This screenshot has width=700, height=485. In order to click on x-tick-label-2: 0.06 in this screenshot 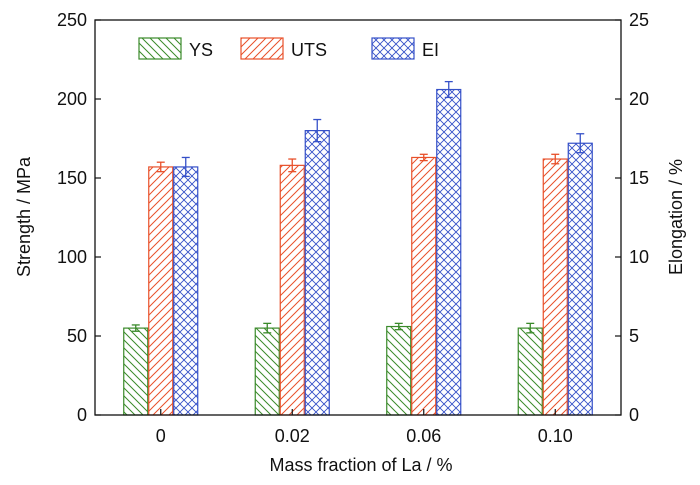, I will do `click(423, 436)`.